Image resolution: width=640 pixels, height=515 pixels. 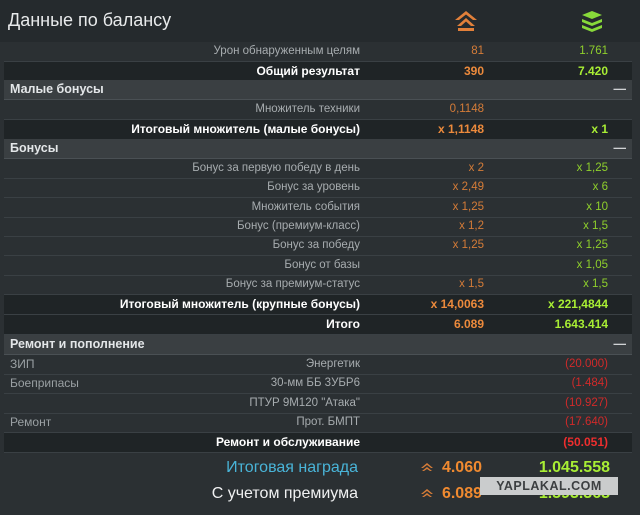 I want to click on section-title: Малые бонусы, so click(x=57, y=89).